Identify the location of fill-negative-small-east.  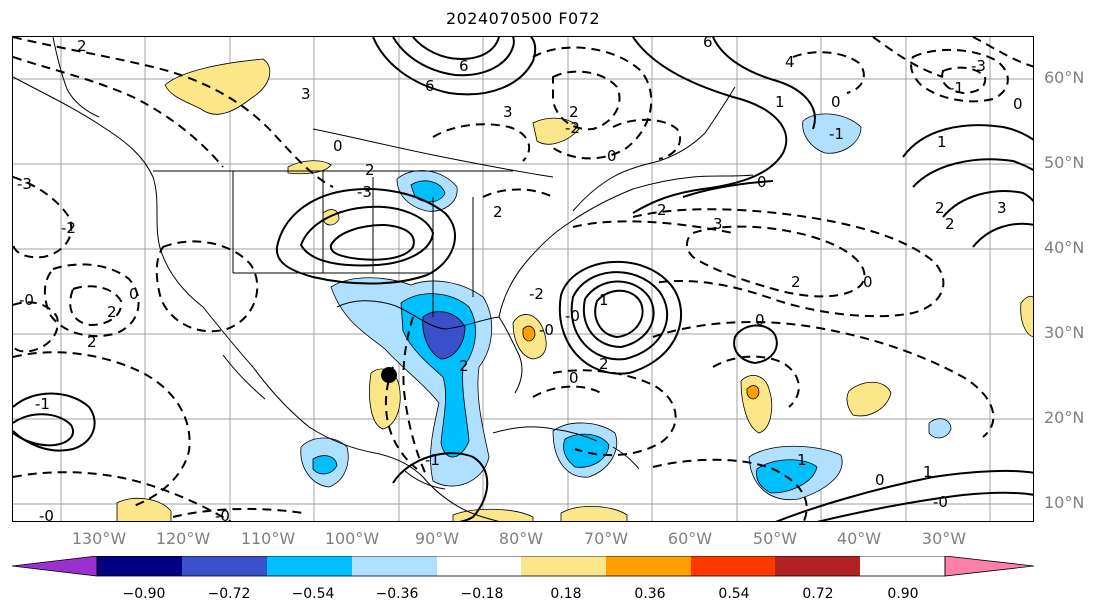
(940, 428).